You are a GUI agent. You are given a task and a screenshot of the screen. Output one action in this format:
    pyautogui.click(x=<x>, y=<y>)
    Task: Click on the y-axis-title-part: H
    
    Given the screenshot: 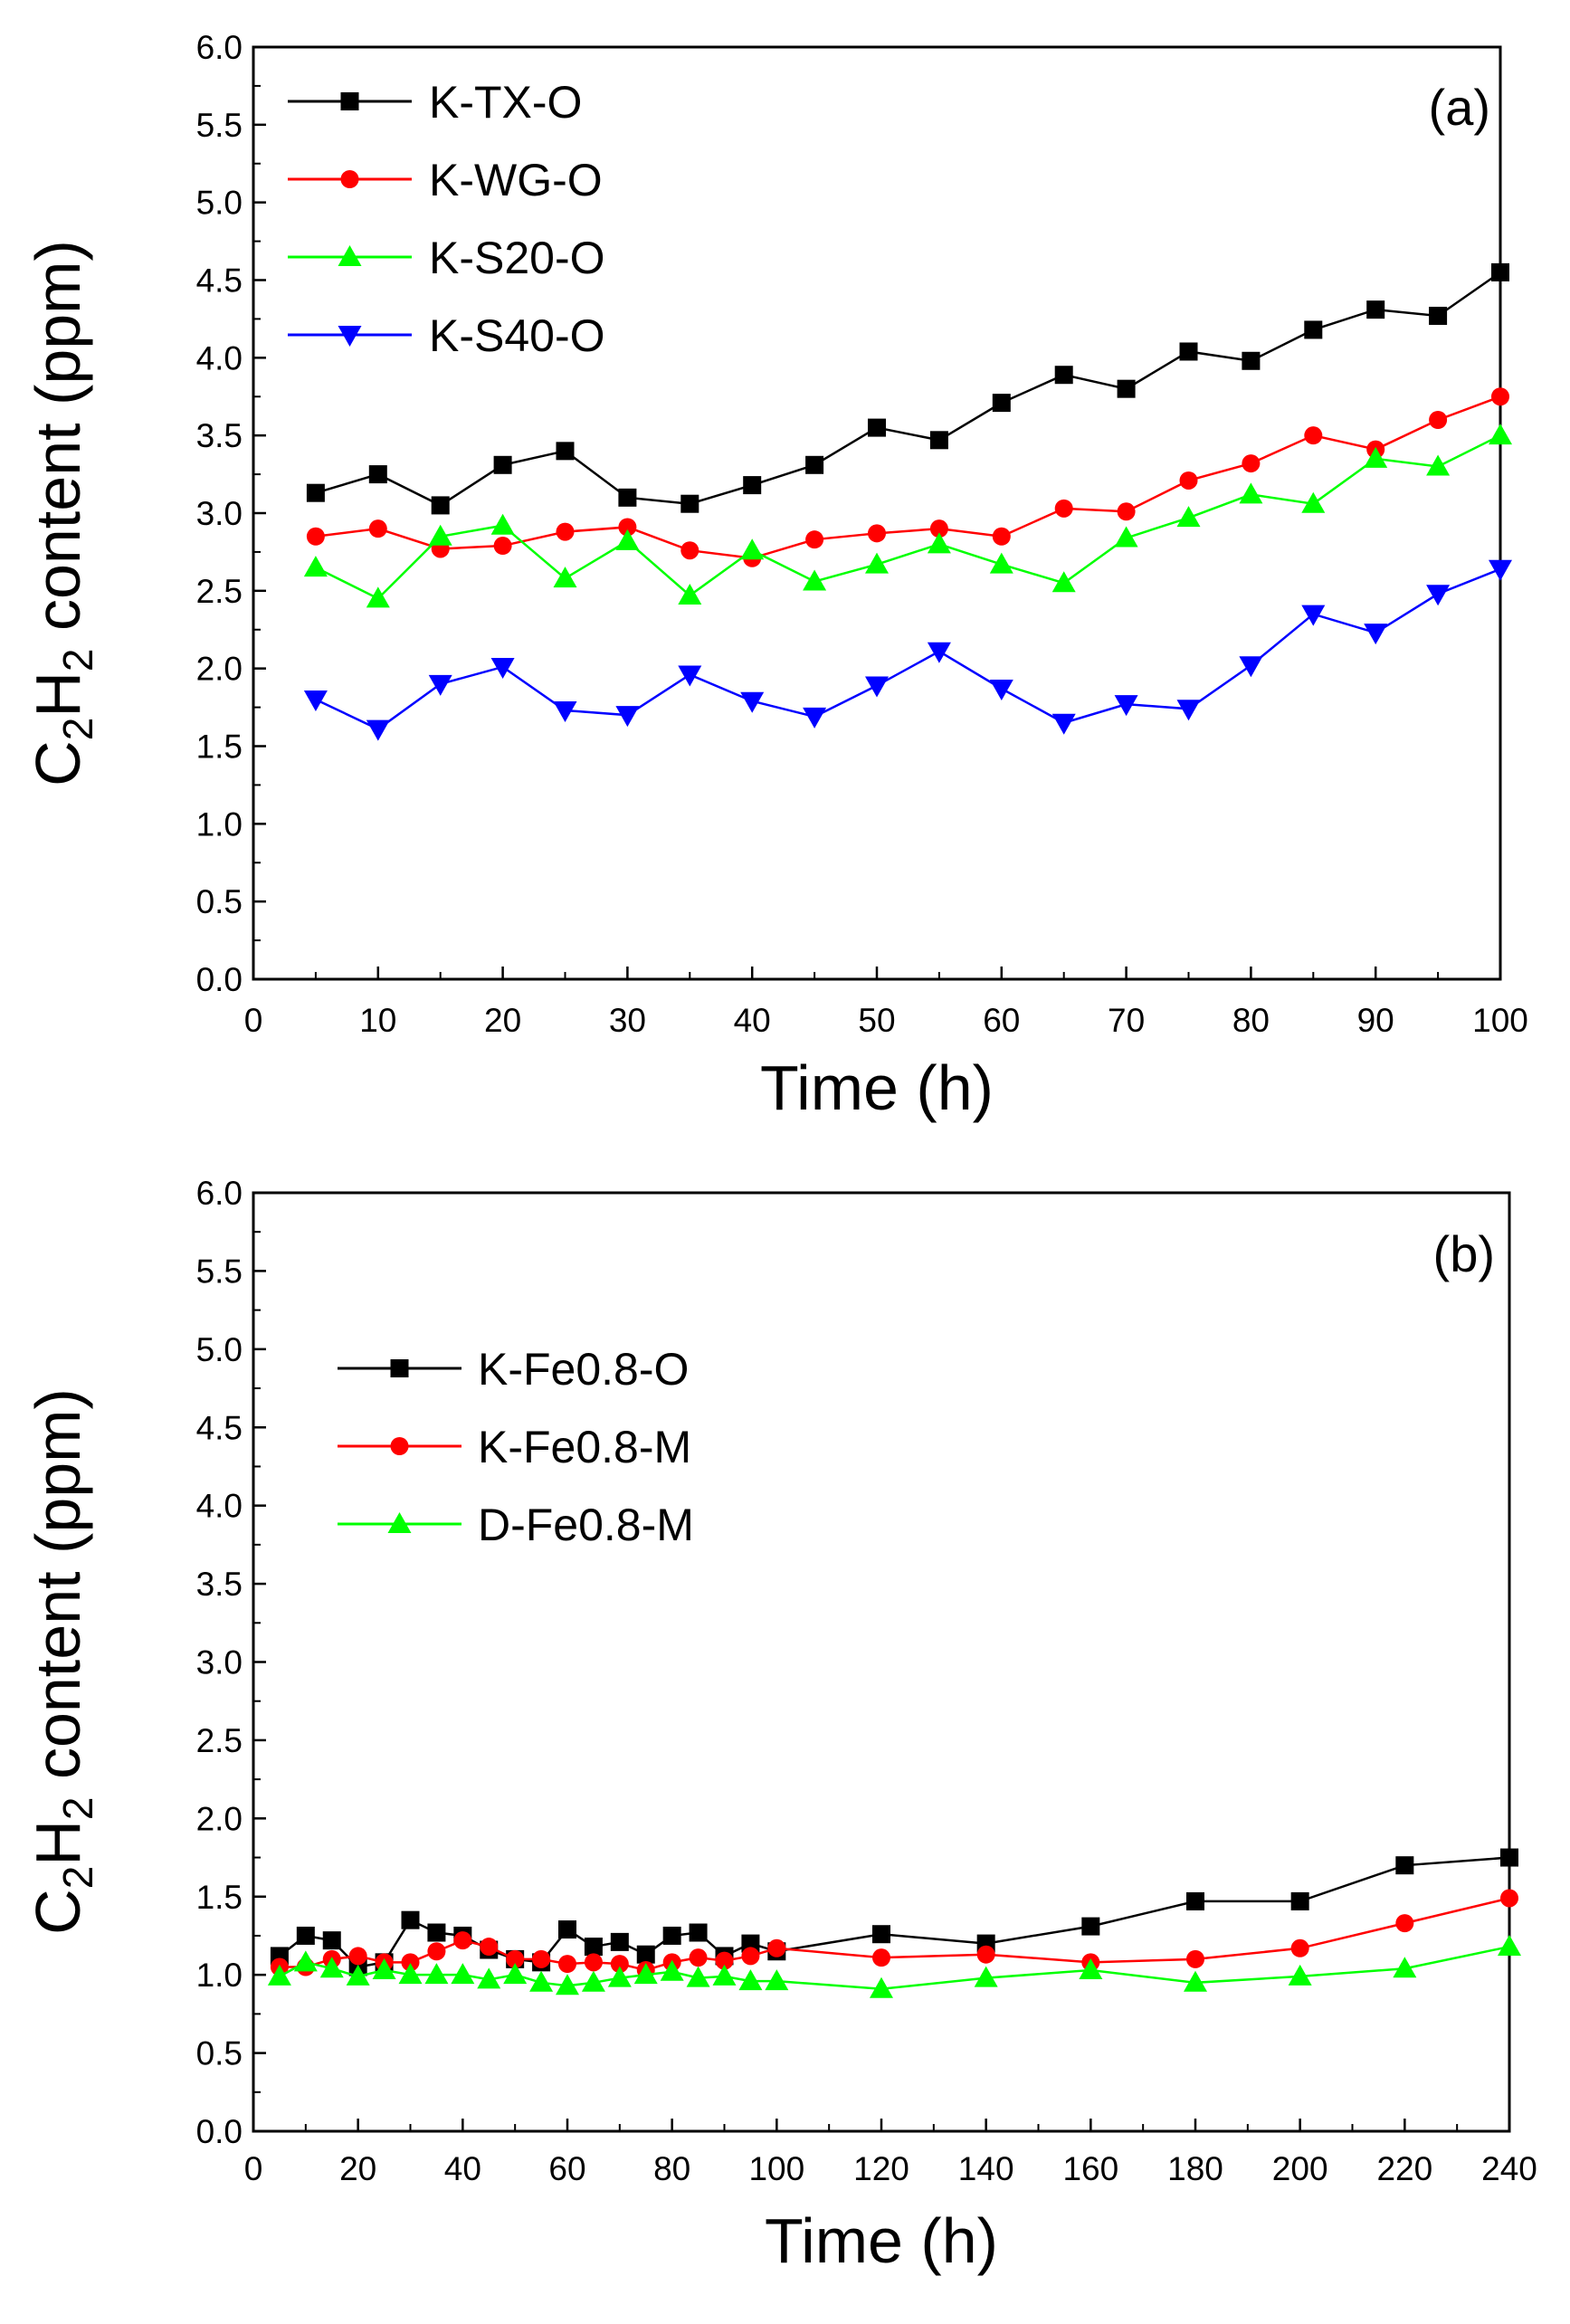 What is the action you would take?
    pyautogui.click(x=58, y=1843)
    